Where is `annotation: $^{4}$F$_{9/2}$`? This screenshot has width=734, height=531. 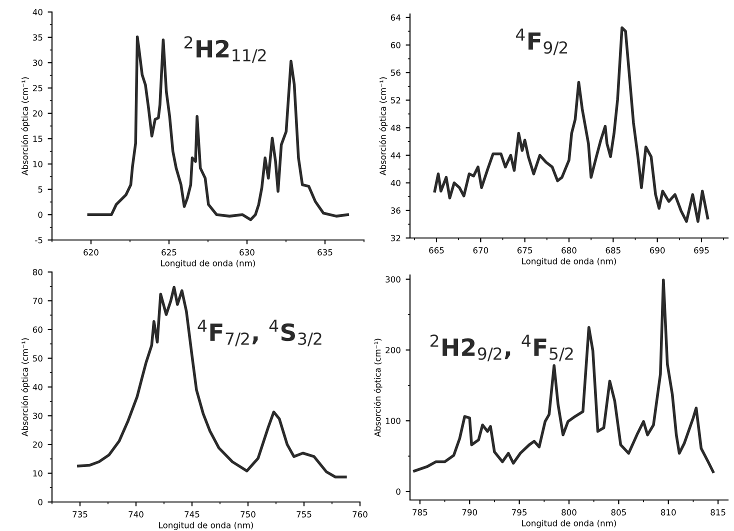
annotation: $^{4}$F$_{9/2}$ is located at coordinates (542, 42).